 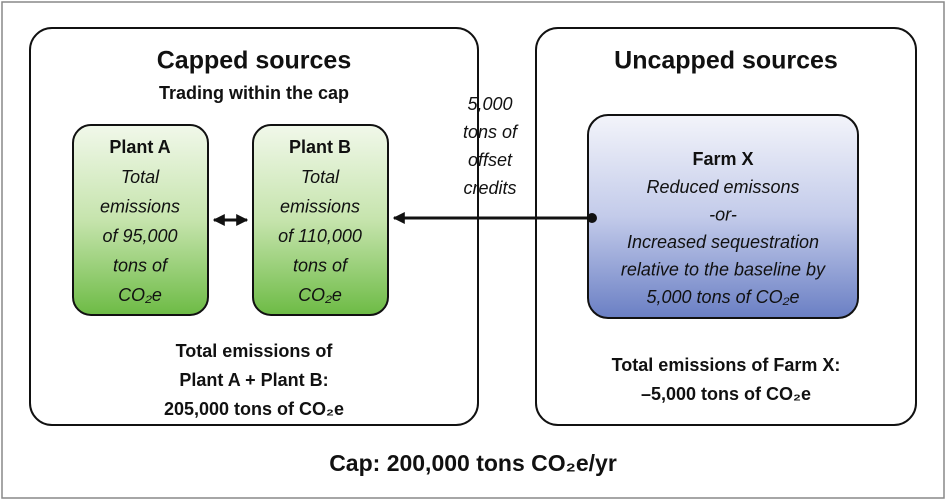 What do you see at coordinates (723, 242) in the screenshot?
I see `farm-line: Increased sequestration` at bounding box center [723, 242].